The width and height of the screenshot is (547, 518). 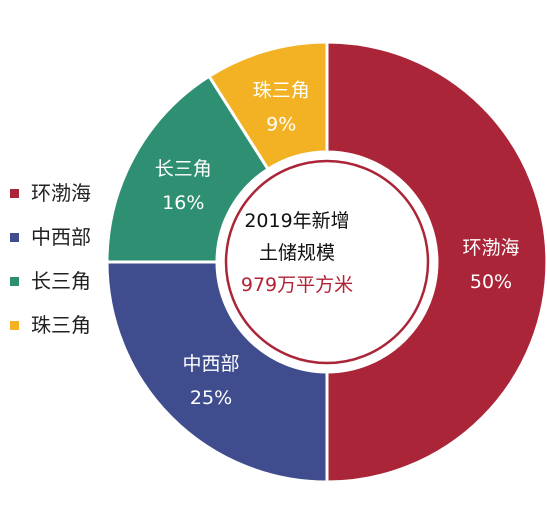 I want to click on donut-slice-zhusanjiao, so click(x=268, y=106).